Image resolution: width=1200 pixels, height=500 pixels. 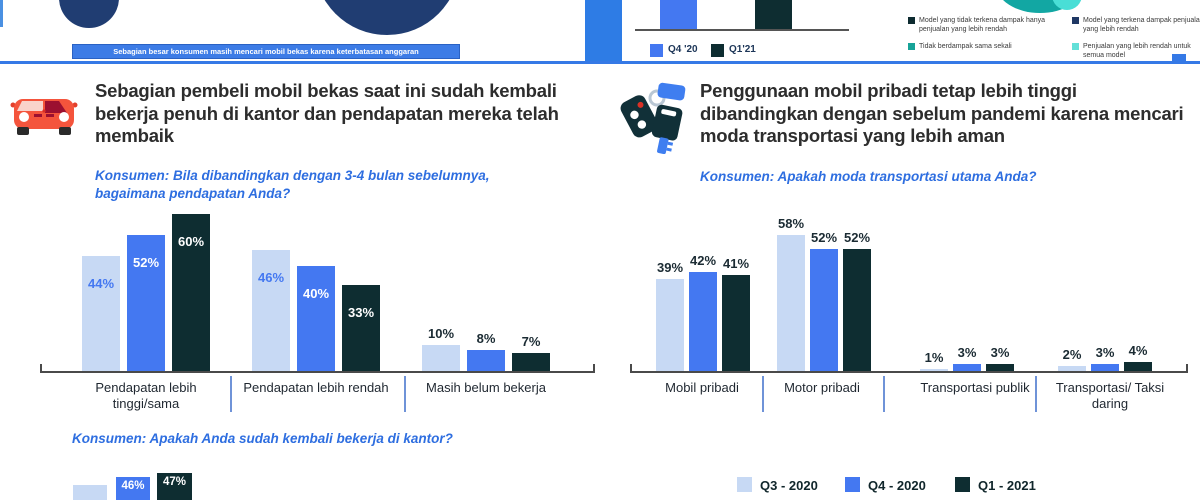 What do you see at coordinates (744, 484) in the screenshot?
I see `legend-swatch-q3-2020` at bounding box center [744, 484].